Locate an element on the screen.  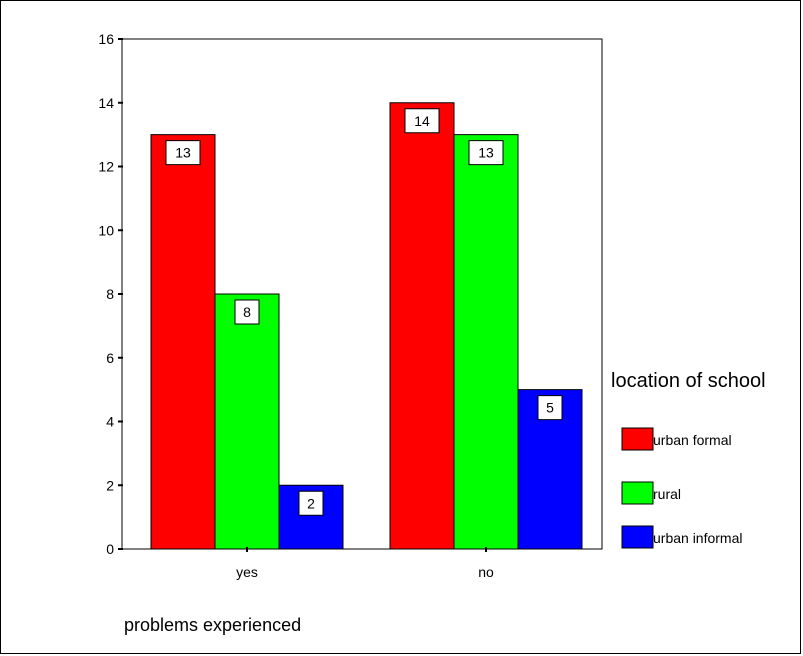
y-tick-label: 10 is located at coordinates (106, 230).